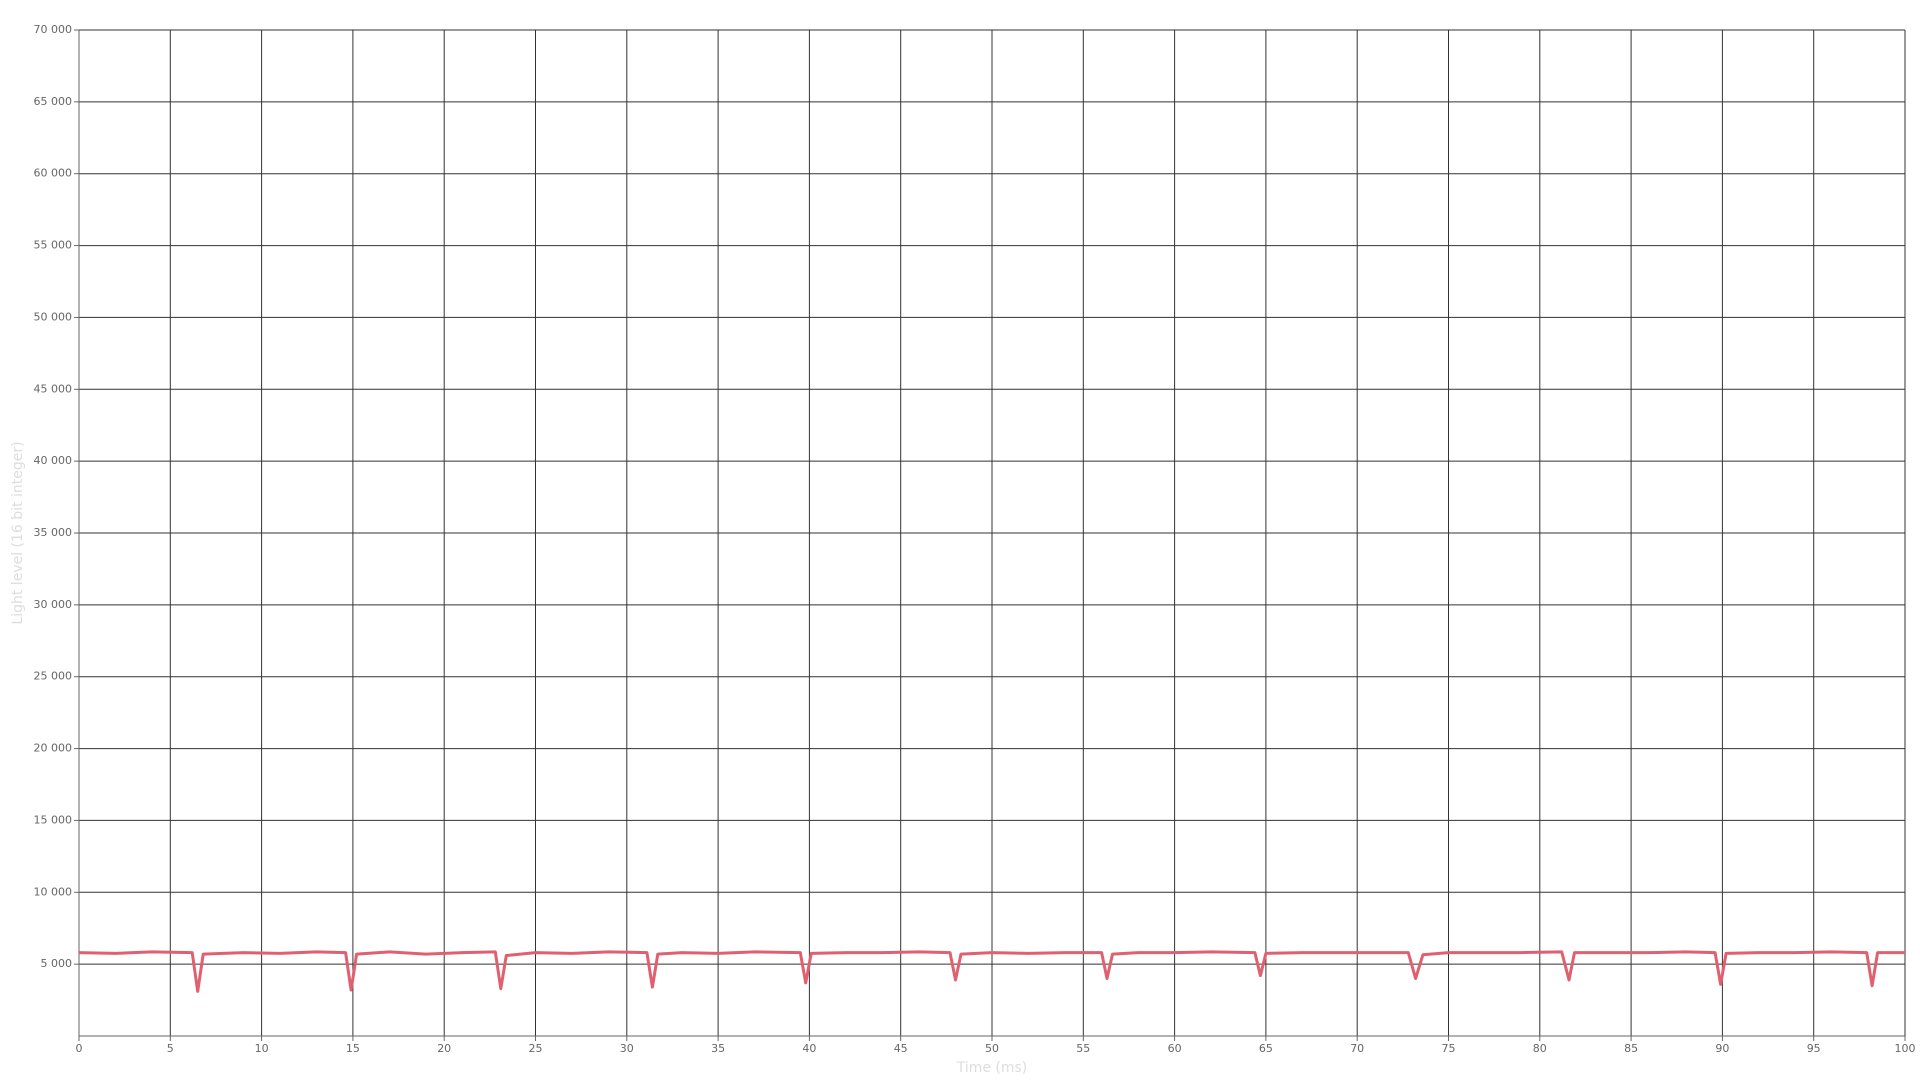  What do you see at coordinates (57, 963) in the screenshot?
I see `y-tick-label: 5 000` at bounding box center [57, 963].